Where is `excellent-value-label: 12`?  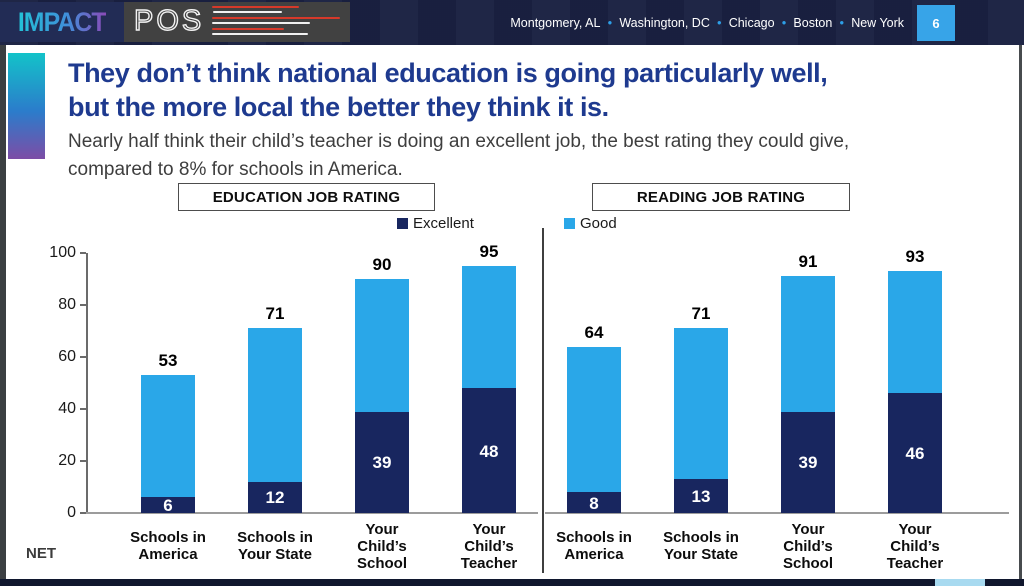
excellent-value-label: 12 is located at coordinates (275, 498).